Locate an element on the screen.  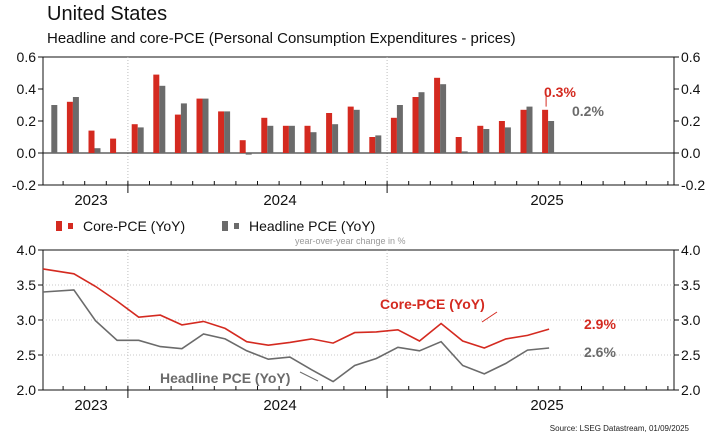
ytick-label-right-0-4: 0.6 is located at coordinates (691, 57).